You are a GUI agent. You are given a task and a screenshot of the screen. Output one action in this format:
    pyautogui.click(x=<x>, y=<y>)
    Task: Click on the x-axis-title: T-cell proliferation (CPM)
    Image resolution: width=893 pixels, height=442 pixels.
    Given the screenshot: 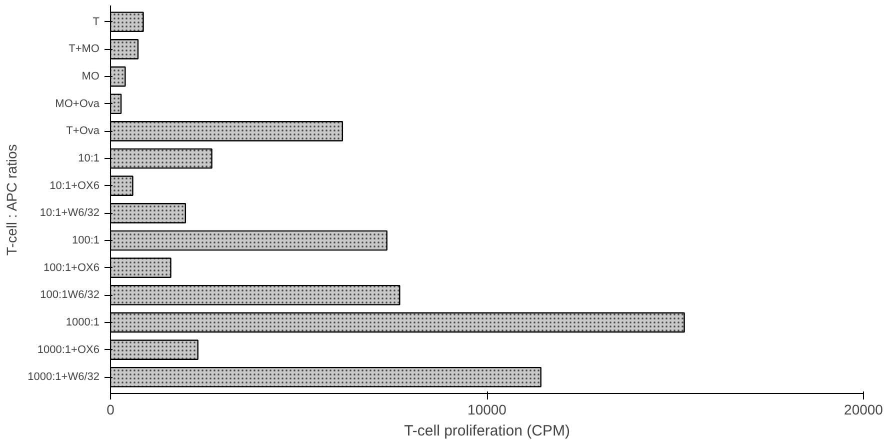 What is the action you would take?
    pyautogui.click(x=487, y=431)
    